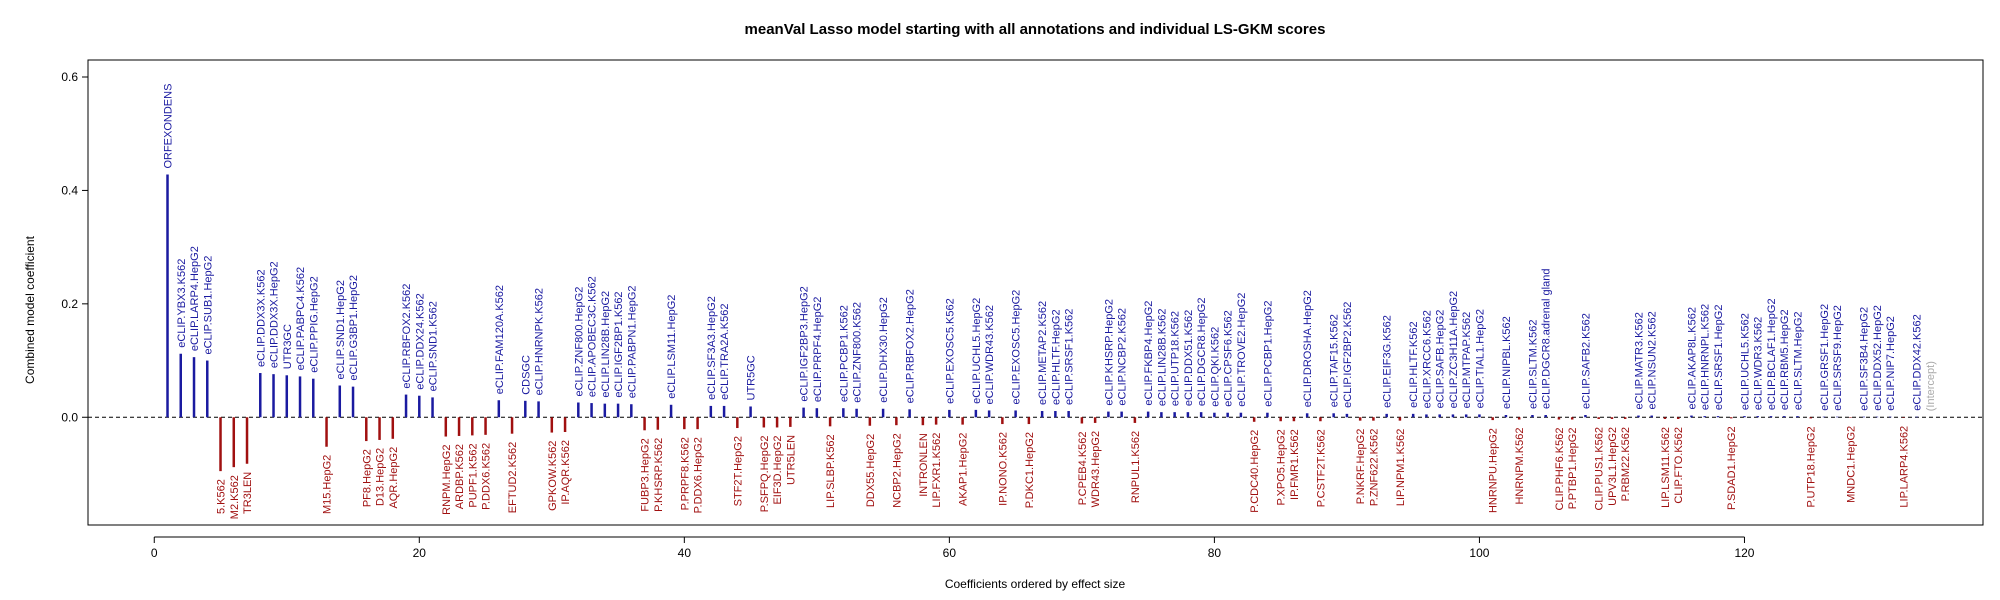 Image resolution: width=2000 pixels, height=600 pixels. Describe the element at coordinates (1162, 357) in the screenshot. I see `bar-label: eCLIP.LIN28B.K562` at that location.